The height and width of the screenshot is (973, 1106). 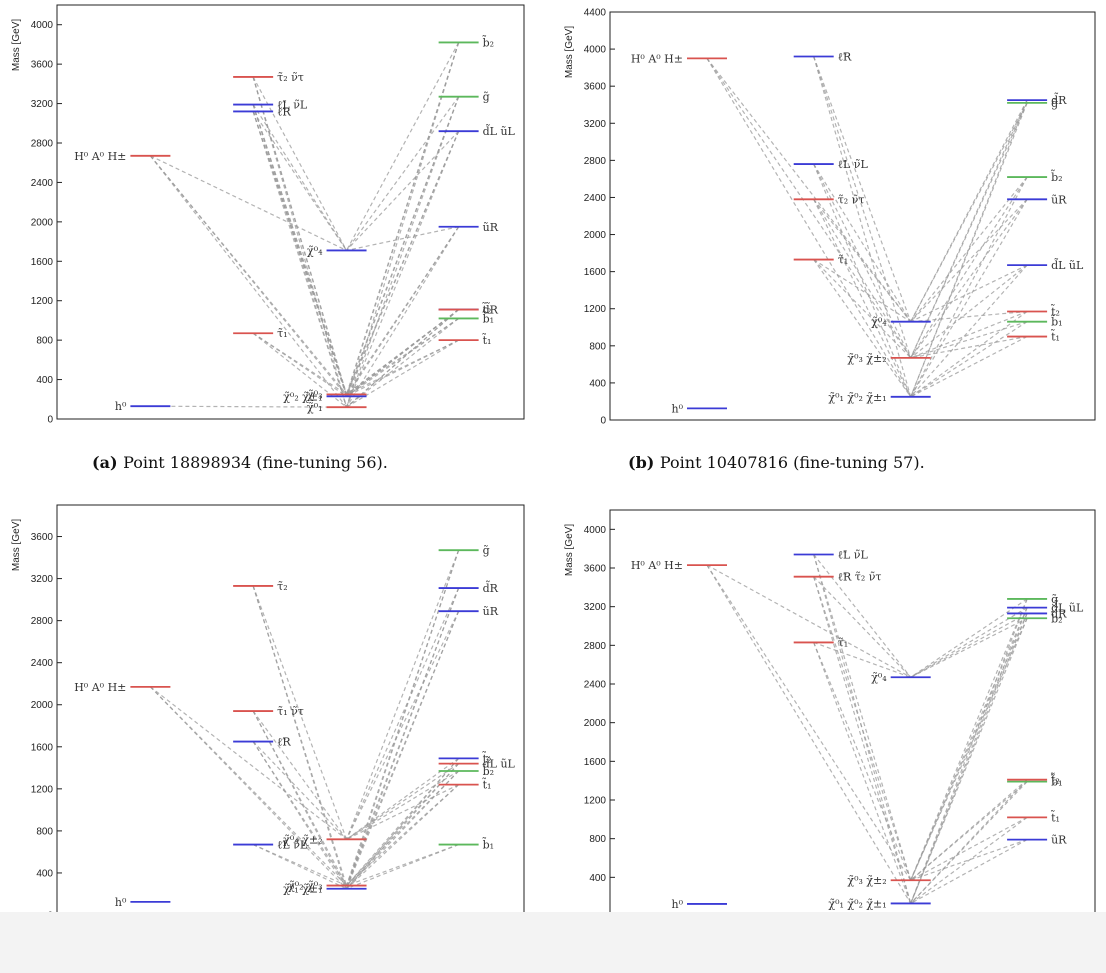 What do you see at coordinates (860, 577) in the screenshot?
I see `particle-label: ℓ̃R τ̃₂ ν̃τ` at bounding box center [860, 577].